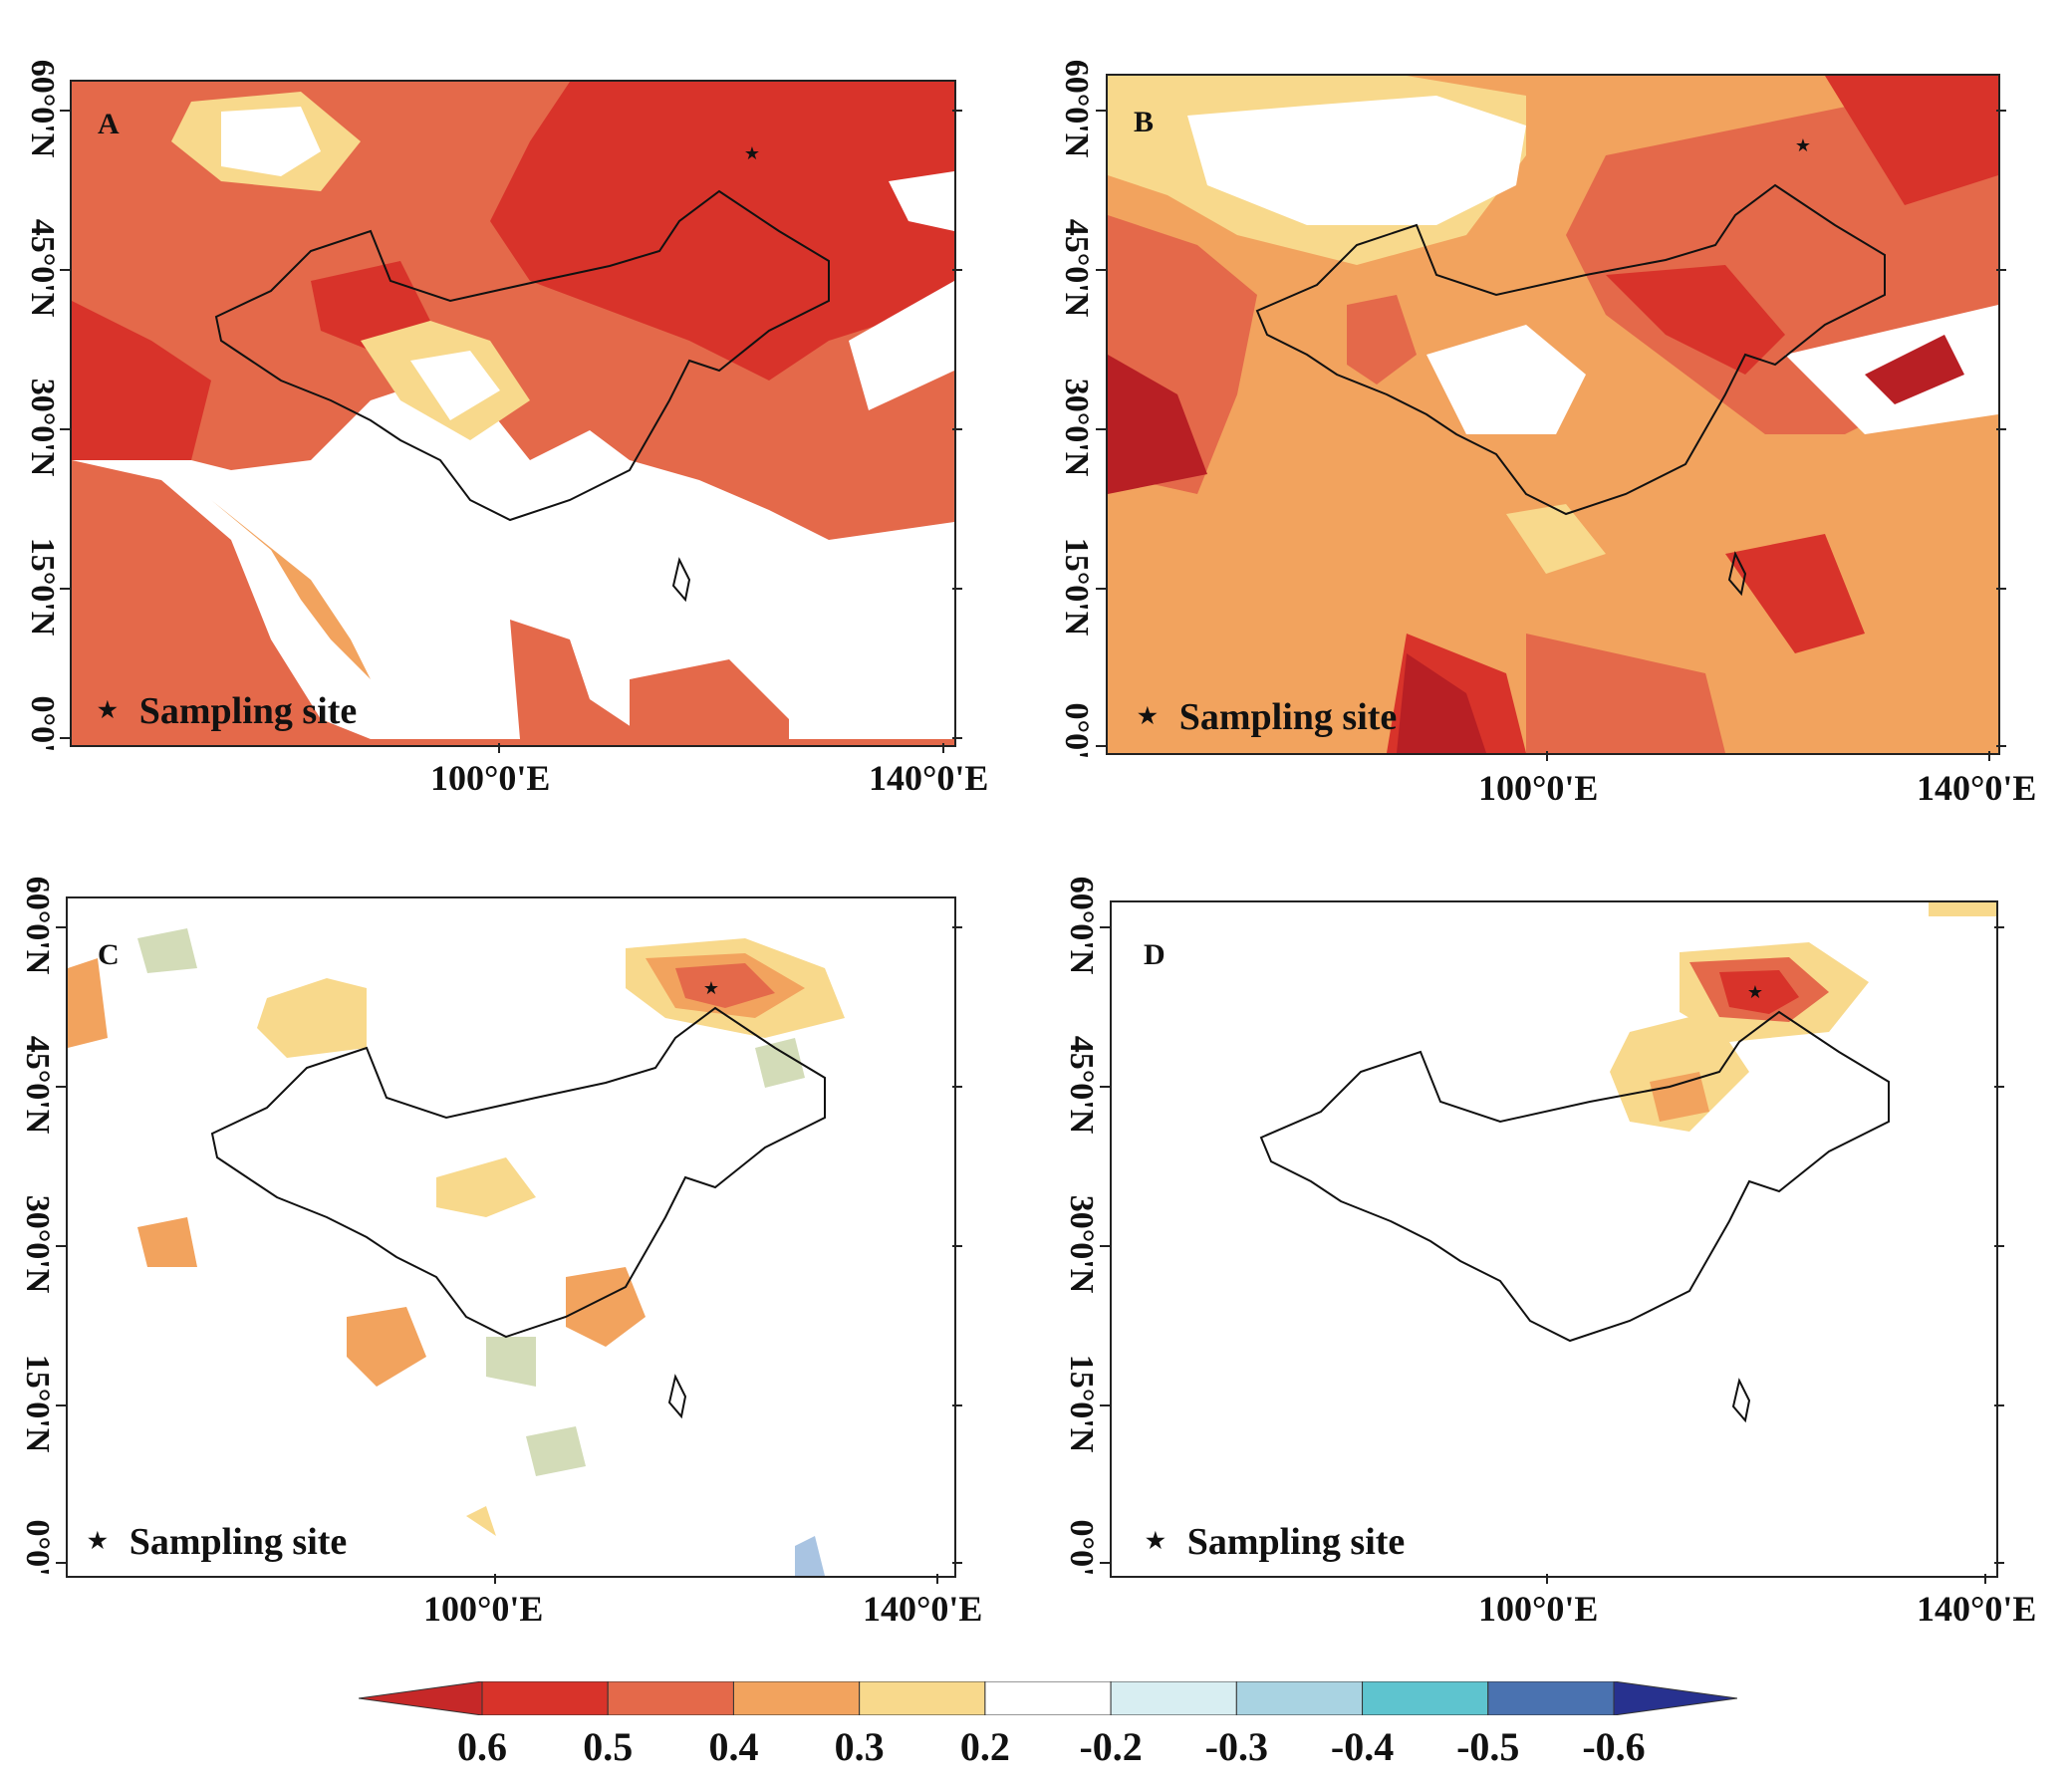 Image resolution: width=2072 pixels, height=1785 pixels. I want to click on colorbar-label: 0.2, so click(984, 1746).